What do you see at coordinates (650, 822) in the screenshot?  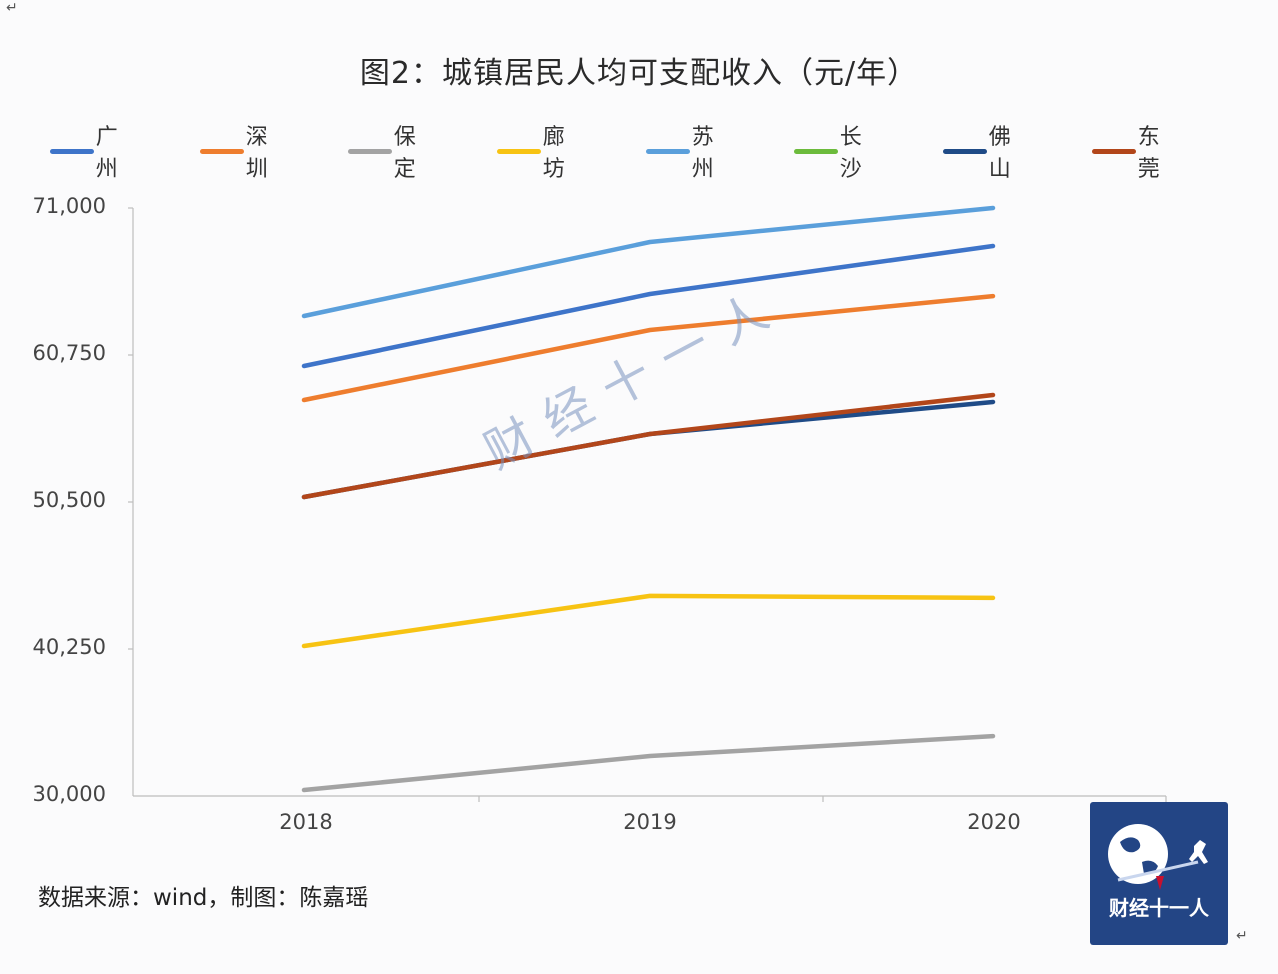 I see `x-tick-label: 2019` at bounding box center [650, 822].